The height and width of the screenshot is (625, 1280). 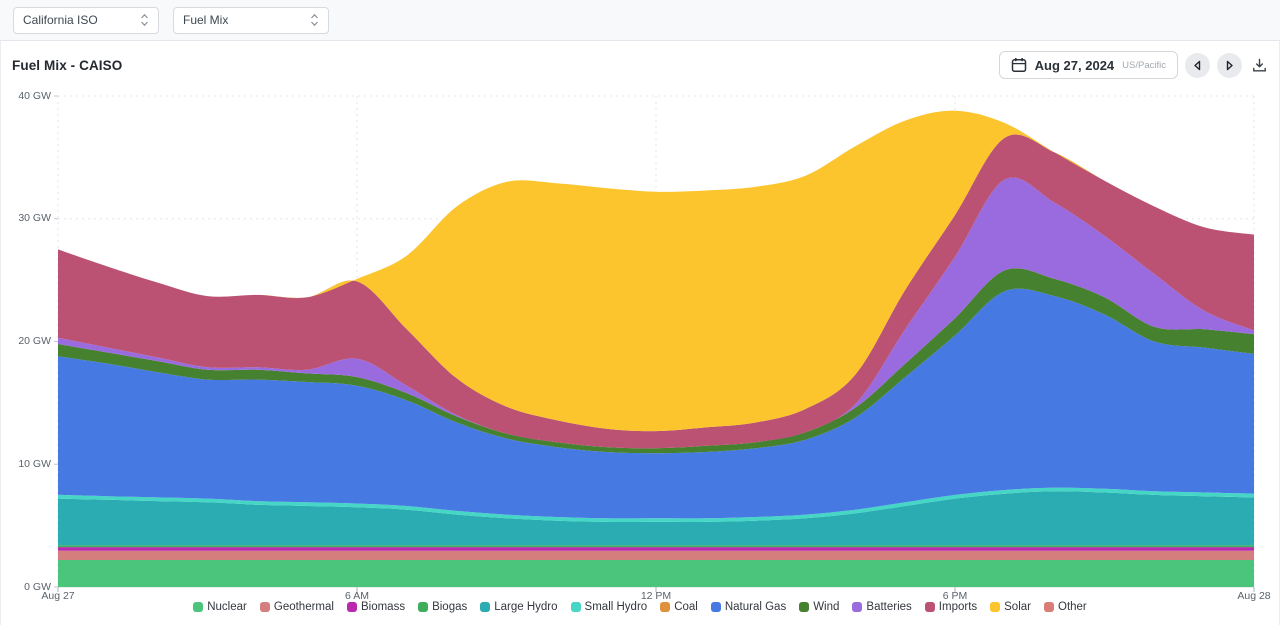 What do you see at coordinates (1049, 607) in the screenshot?
I see `legend-swatch-other` at bounding box center [1049, 607].